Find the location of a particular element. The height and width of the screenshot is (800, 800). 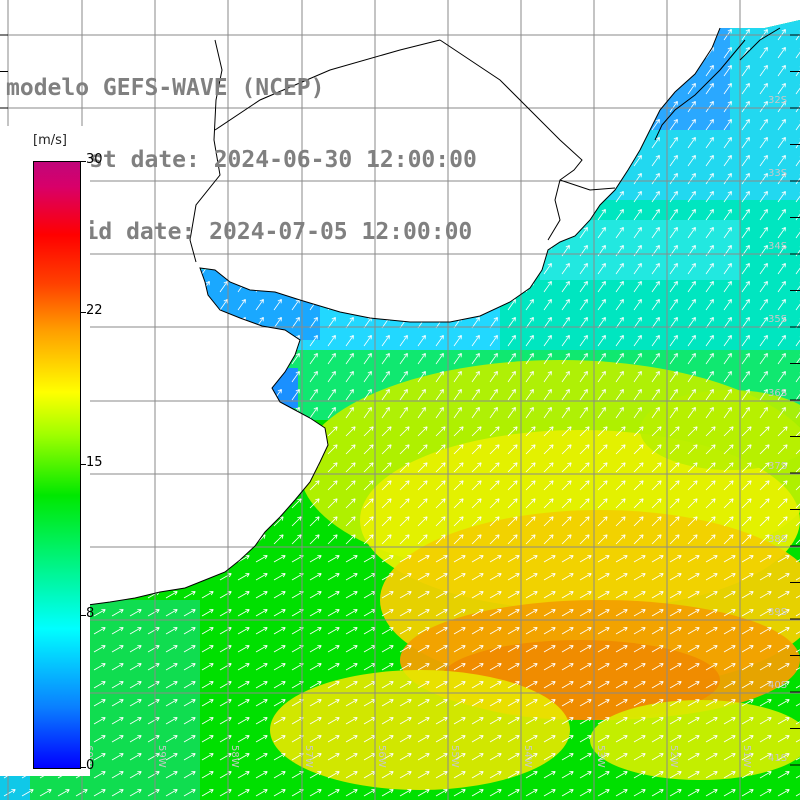

lon-label: 58W is located at coordinates (234, 756).